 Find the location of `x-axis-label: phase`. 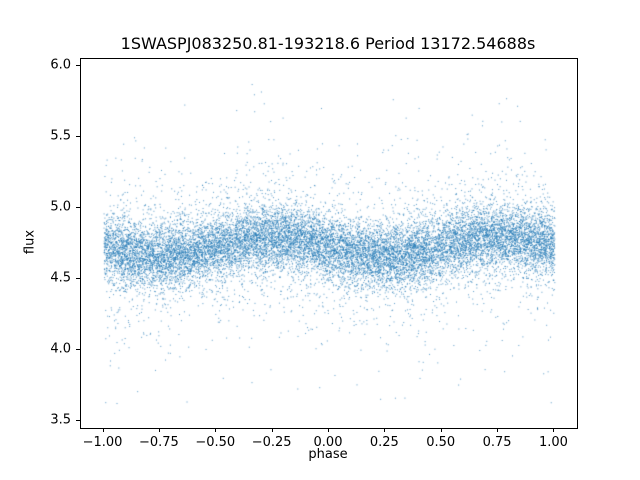

x-axis-label: phase is located at coordinates (328, 454).